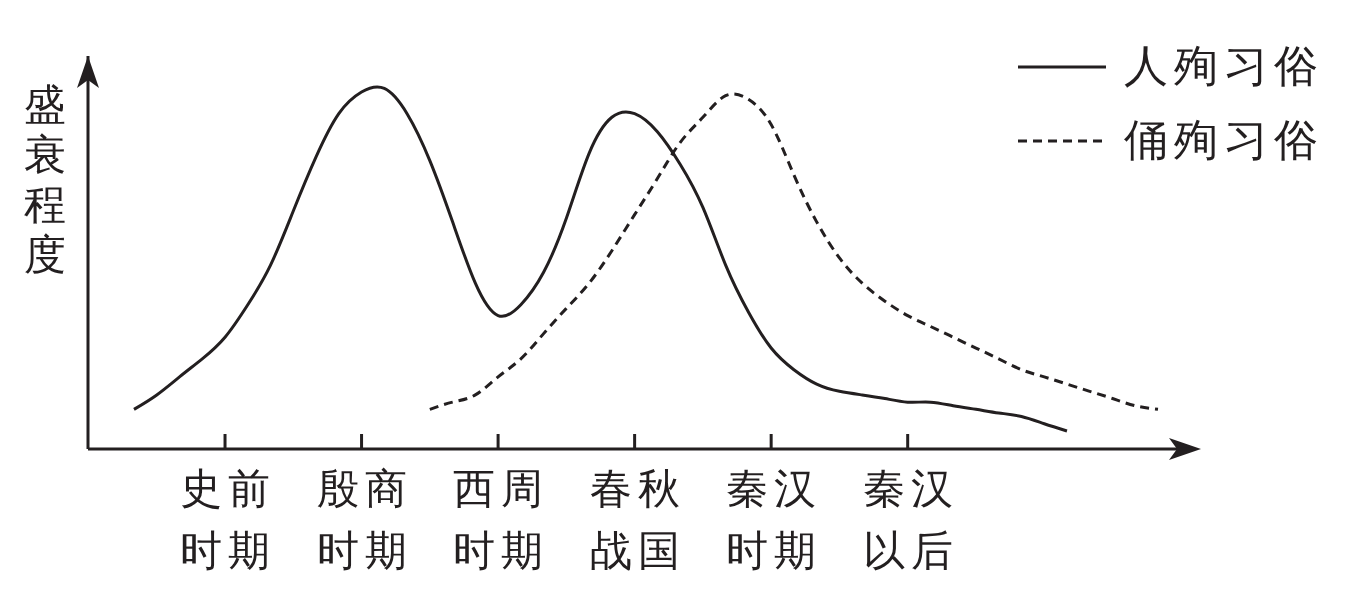 This screenshot has height=603, width=1348. I want to click on x-tick-label: 秦汉以后, so click(910, 520).